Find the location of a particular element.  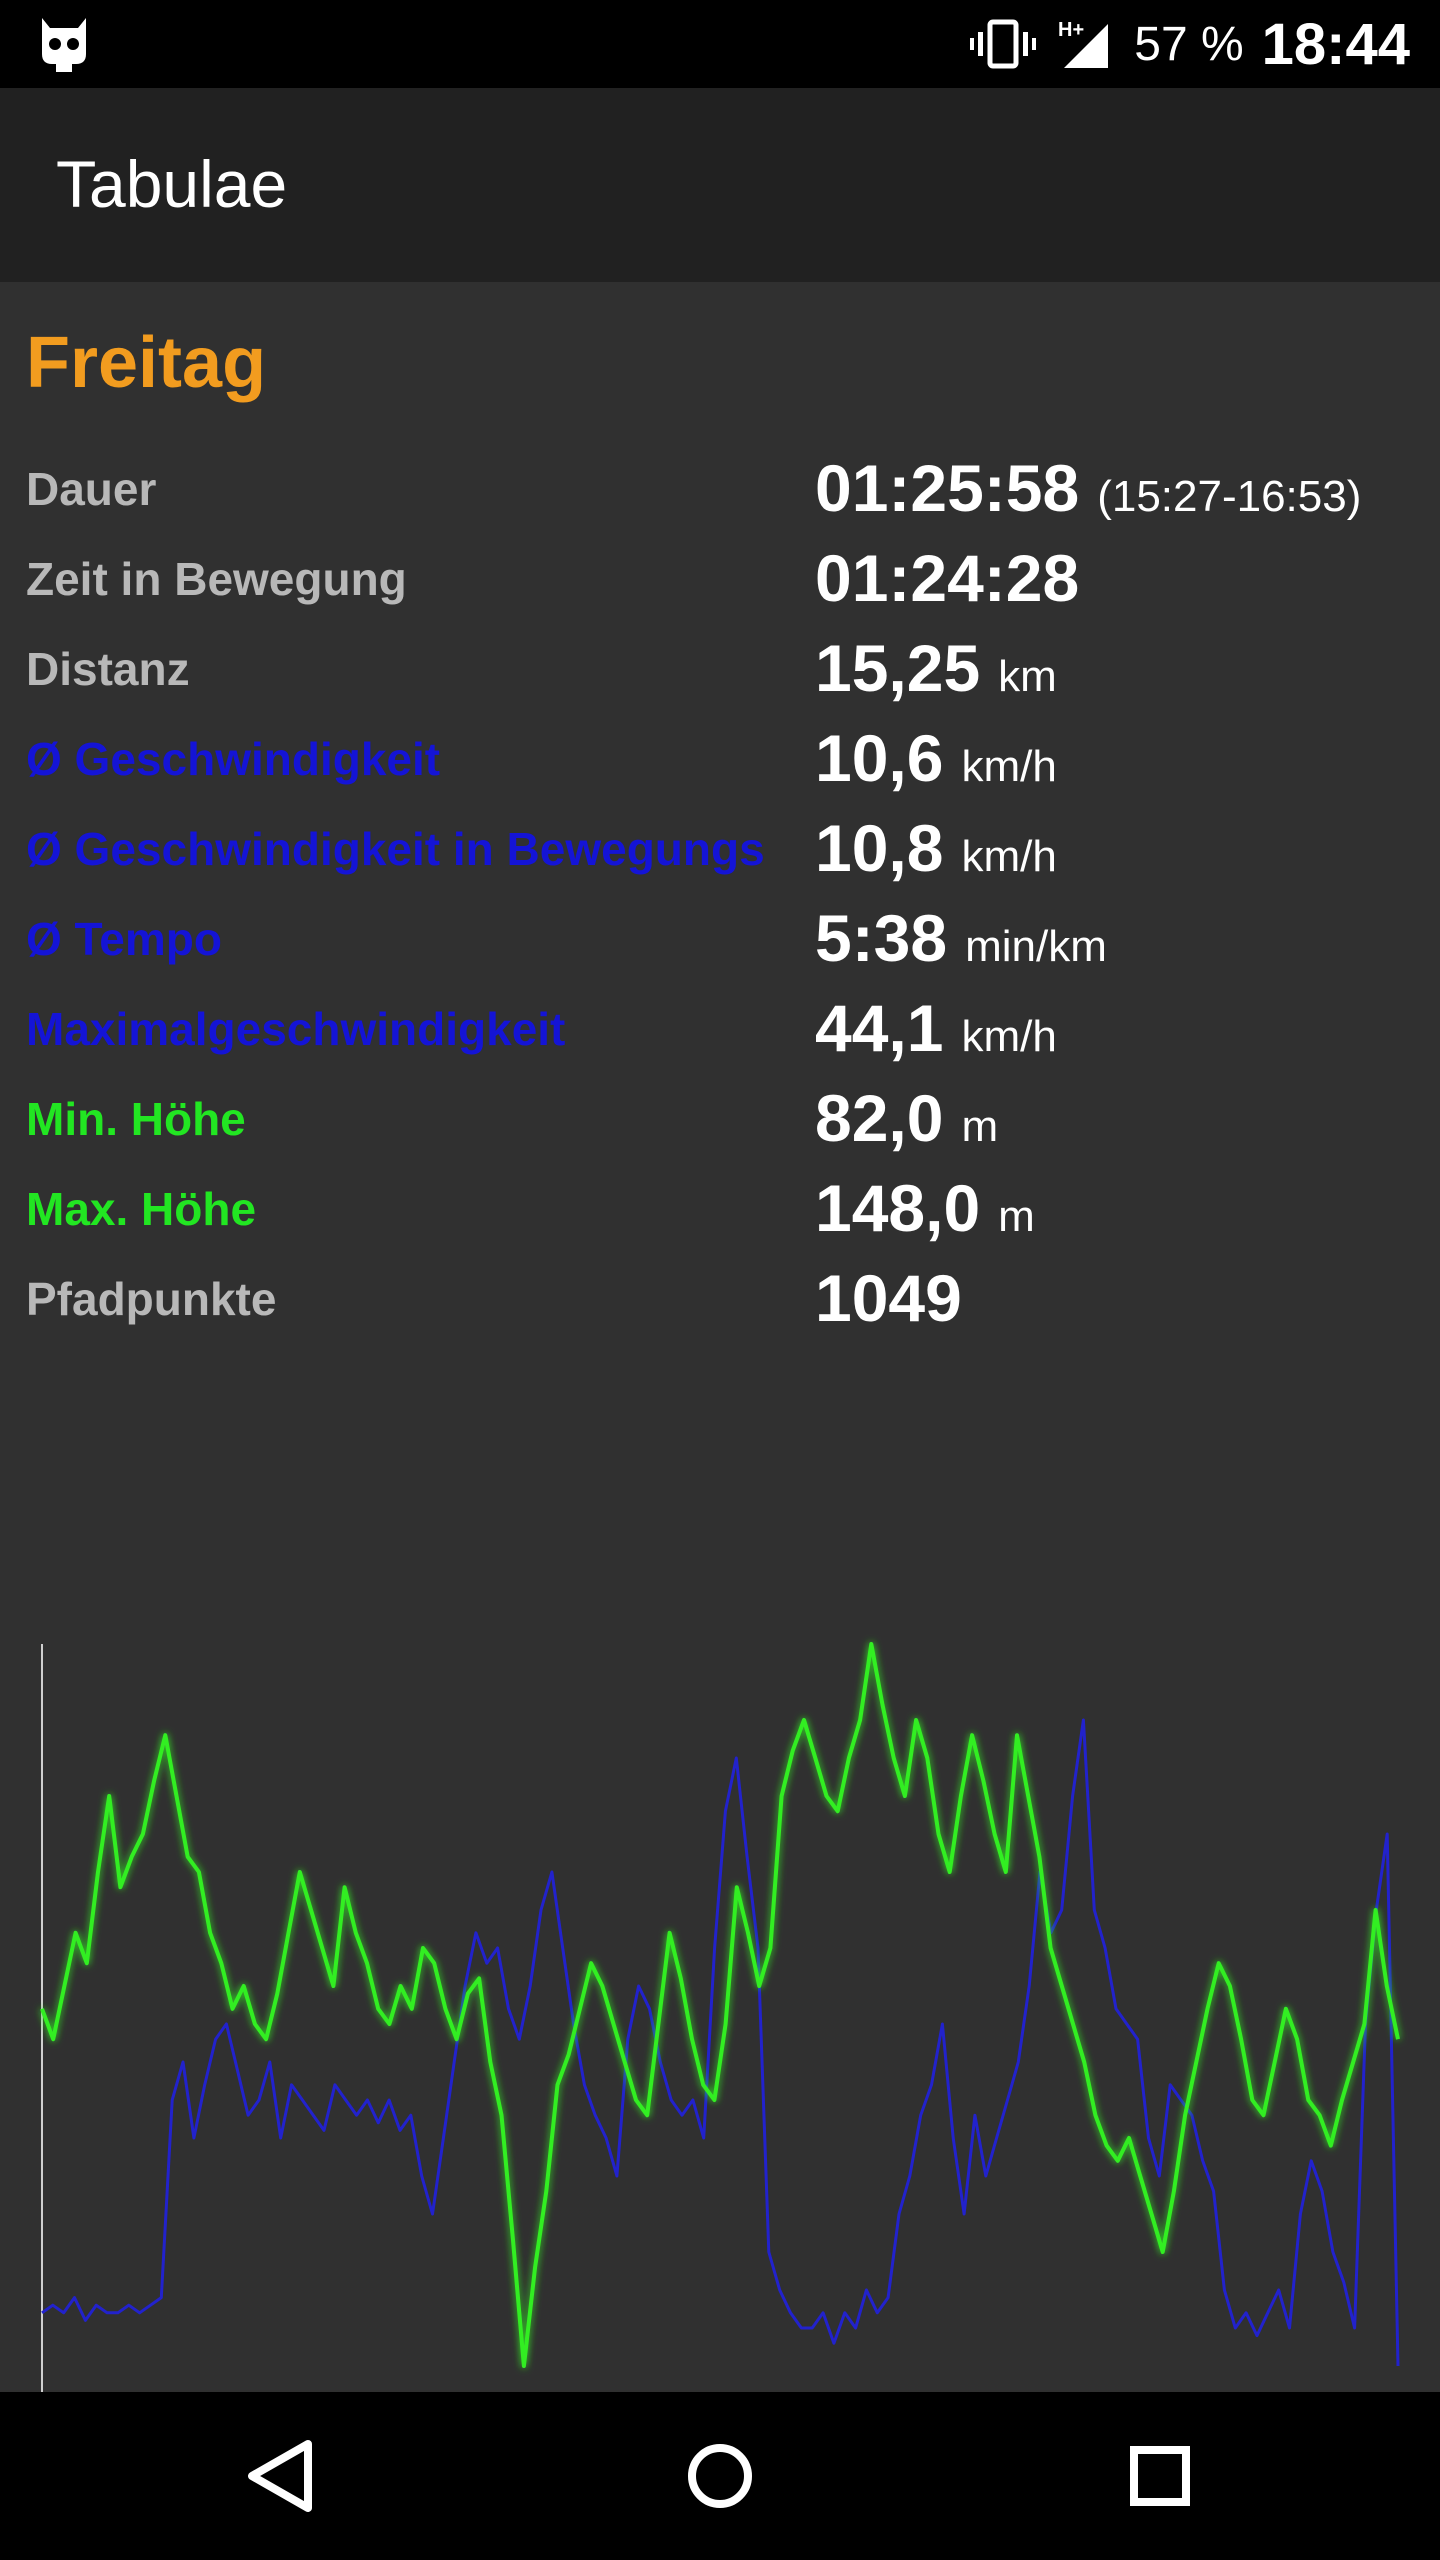

stat-row: Pfadpunkte 1049 is located at coordinates (720, 1297).